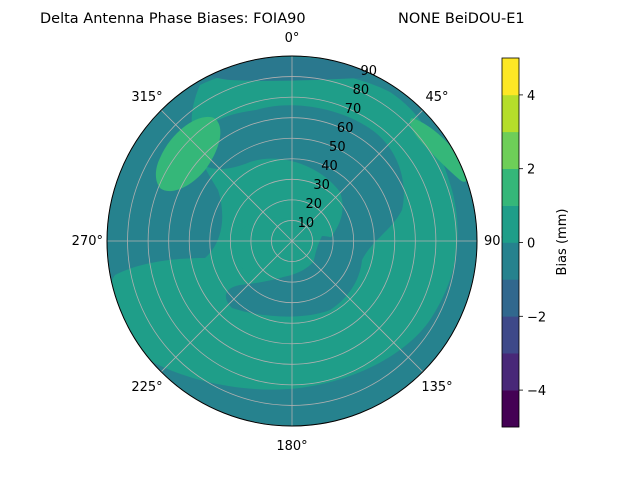  Describe the element at coordinates (439, 150) in the screenshot. I see `contour-ne-patch` at that location.